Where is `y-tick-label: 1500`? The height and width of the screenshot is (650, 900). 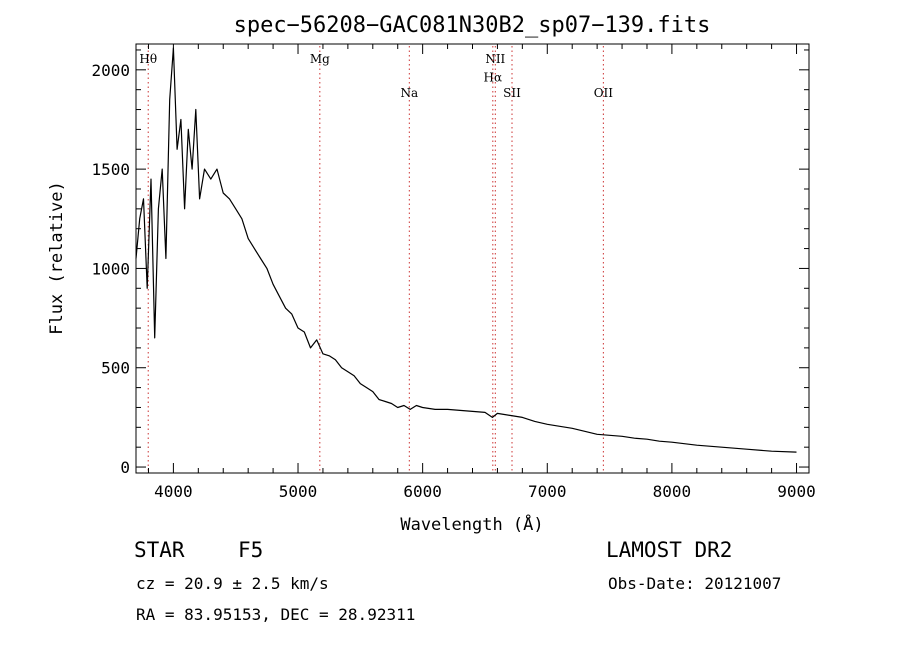
y-tick-label: 1500 is located at coordinates (110, 169).